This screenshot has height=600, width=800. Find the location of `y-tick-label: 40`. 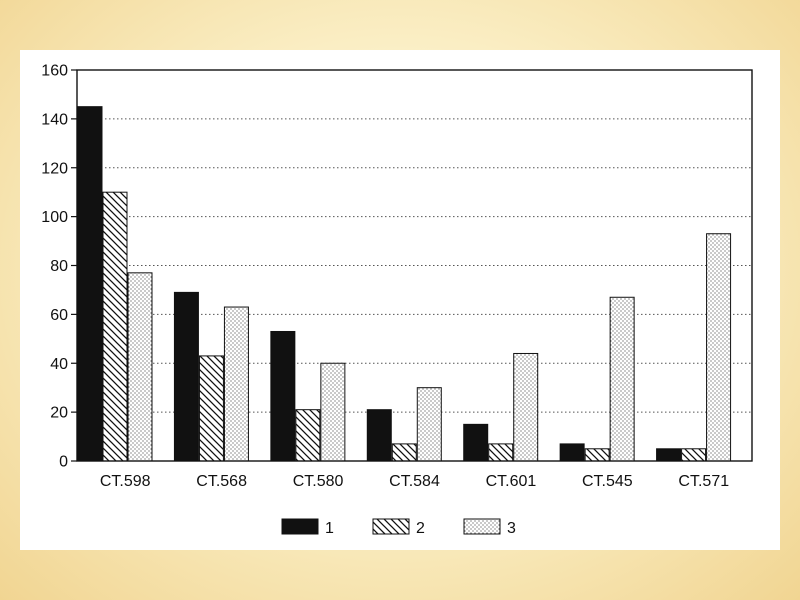

y-tick-label: 40 is located at coordinates (59, 364).